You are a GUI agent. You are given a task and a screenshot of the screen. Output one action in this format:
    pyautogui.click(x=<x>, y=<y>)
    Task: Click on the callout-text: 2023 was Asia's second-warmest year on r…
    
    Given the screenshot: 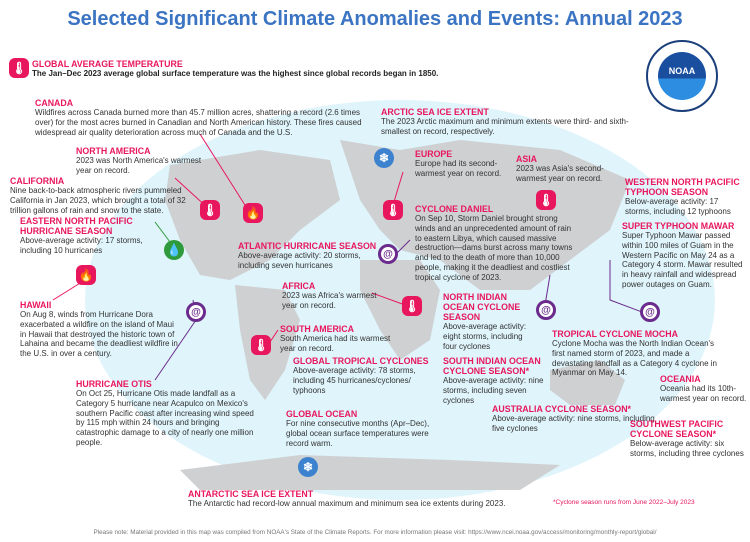 What is the action you would take?
    pyautogui.click(x=560, y=173)
    